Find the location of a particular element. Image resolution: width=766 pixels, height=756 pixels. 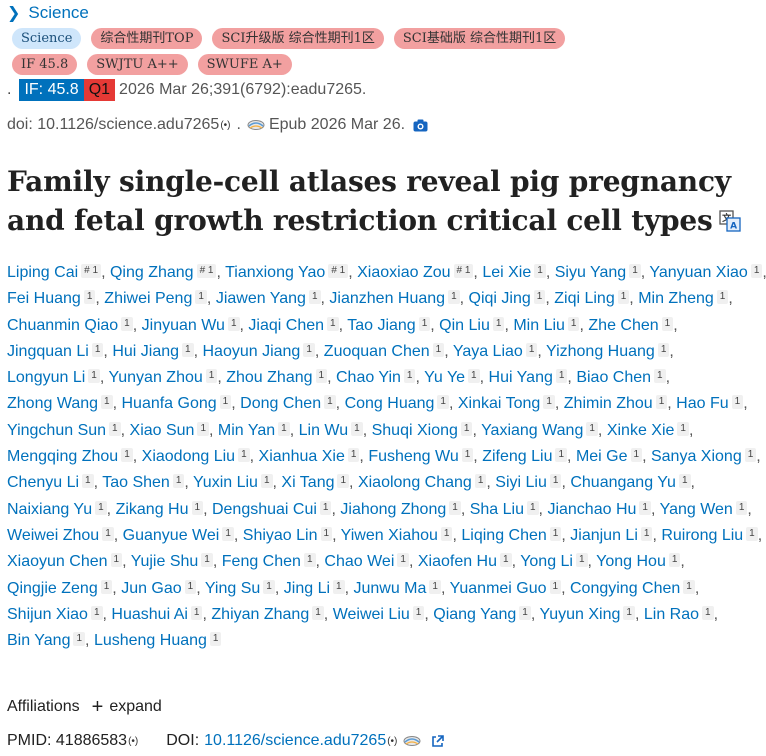

author-name-link: Ziqi Ling is located at coordinates (584, 299).